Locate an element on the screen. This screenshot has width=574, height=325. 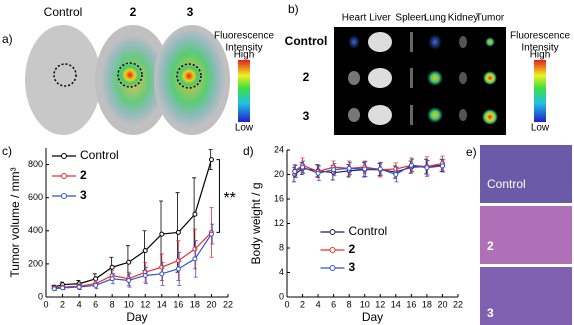
y-tick-label: 12 is located at coordinates (279, 223).